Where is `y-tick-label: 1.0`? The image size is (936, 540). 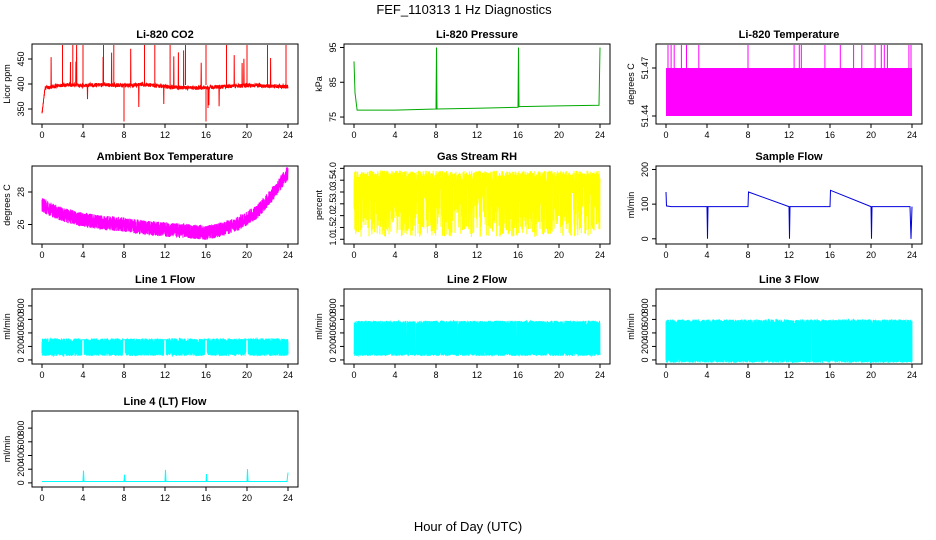
y-tick-label: 1.0 is located at coordinates (333, 239).